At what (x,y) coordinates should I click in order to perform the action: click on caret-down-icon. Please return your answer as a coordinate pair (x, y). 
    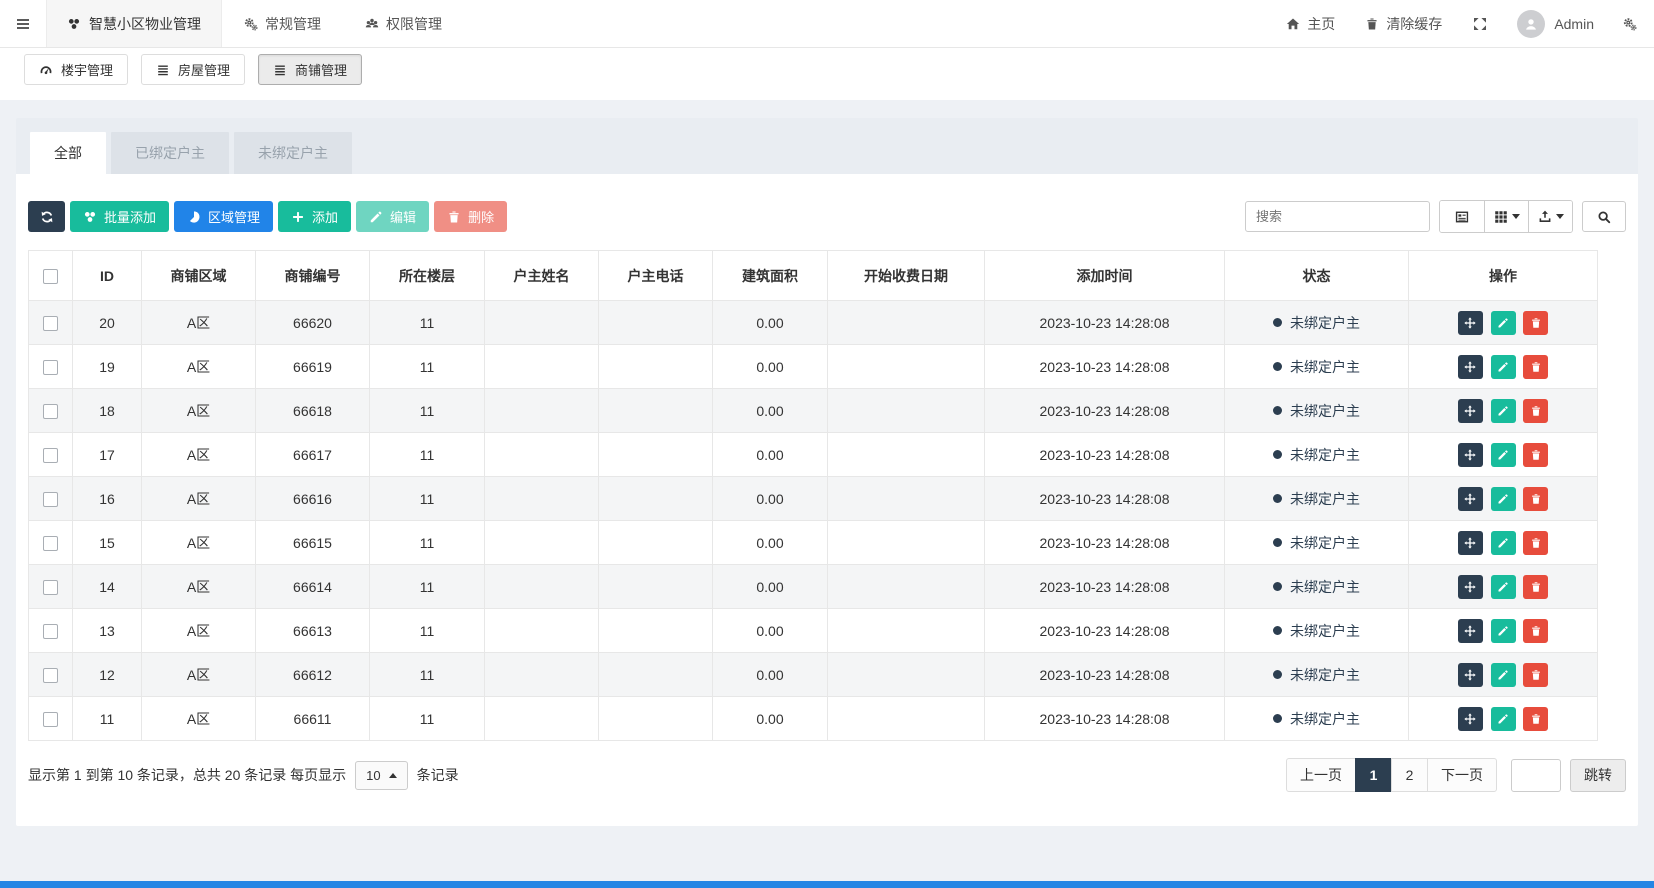
    Looking at the image, I should click on (1515, 216).